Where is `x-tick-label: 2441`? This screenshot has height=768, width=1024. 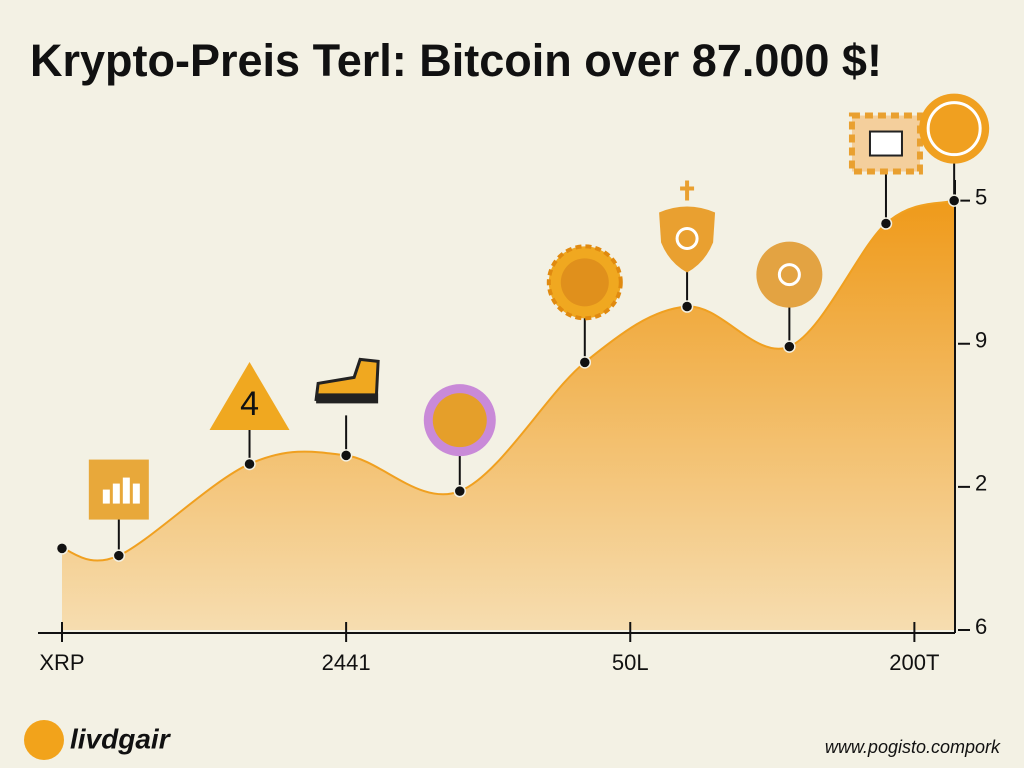
x-tick-label: 2441 is located at coordinates (346, 662).